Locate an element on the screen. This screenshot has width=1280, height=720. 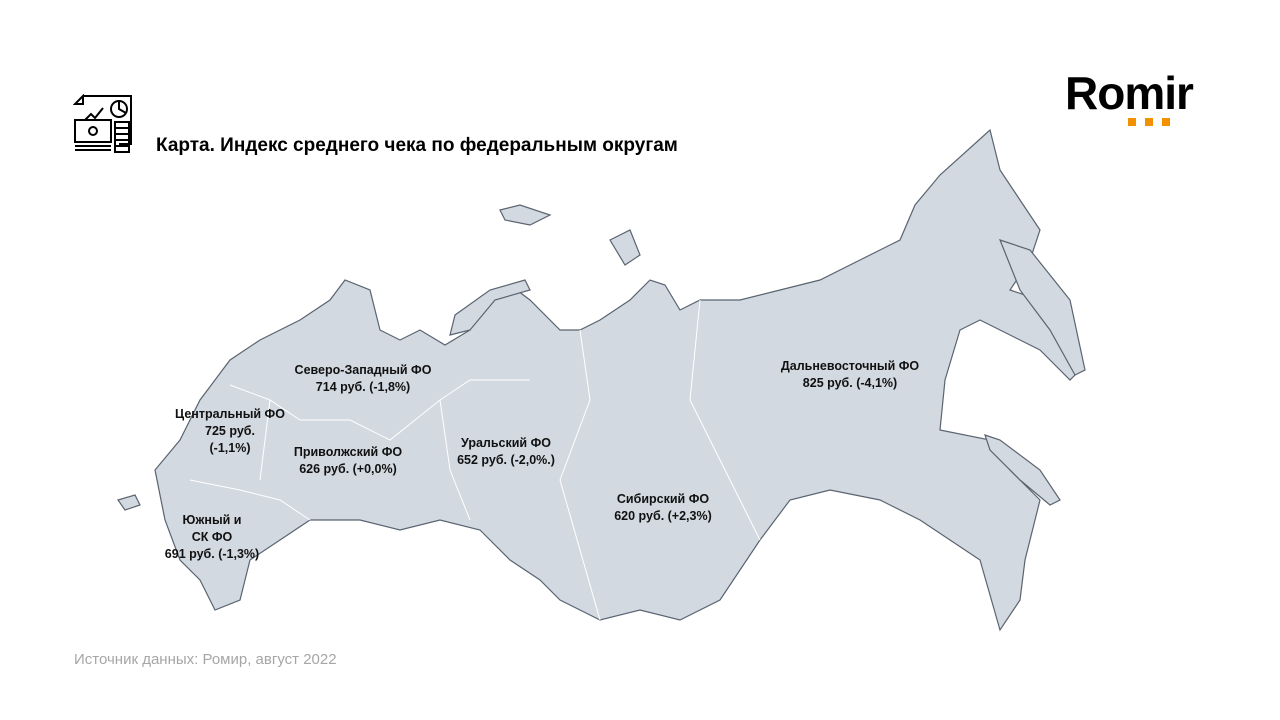
finance-report-icon is located at coordinates (102, 123).